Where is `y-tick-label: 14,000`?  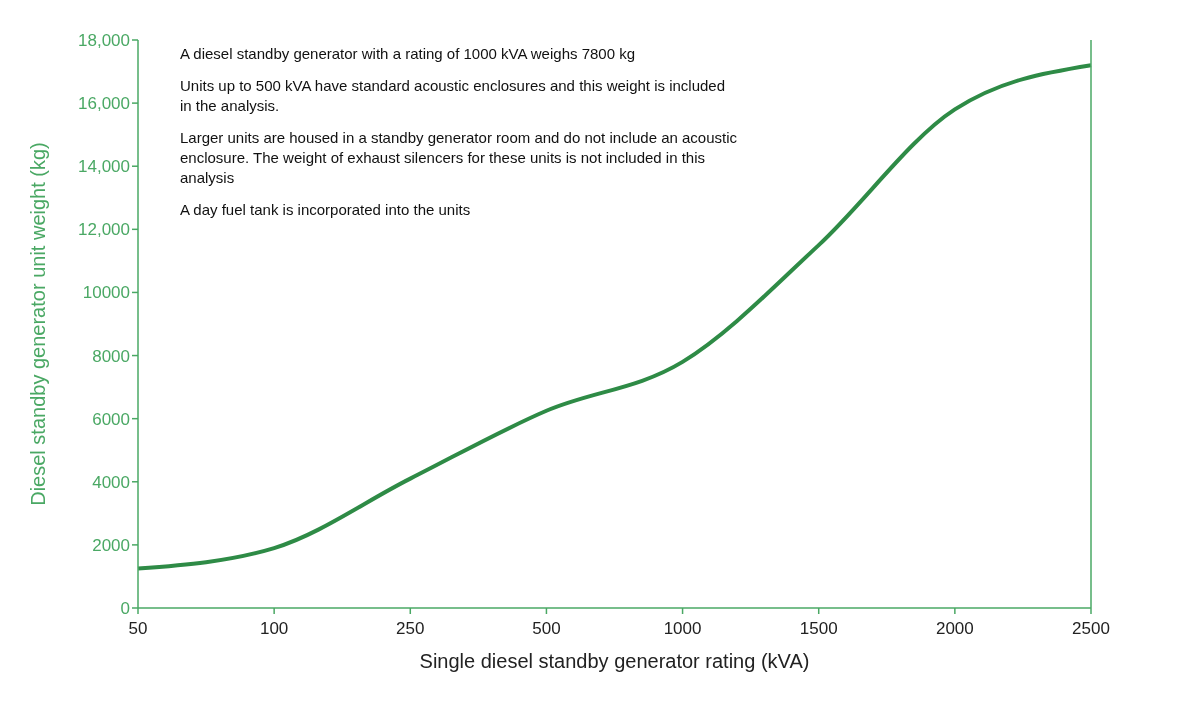 y-tick-label: 14,000 is located at coordinates (104, 167).